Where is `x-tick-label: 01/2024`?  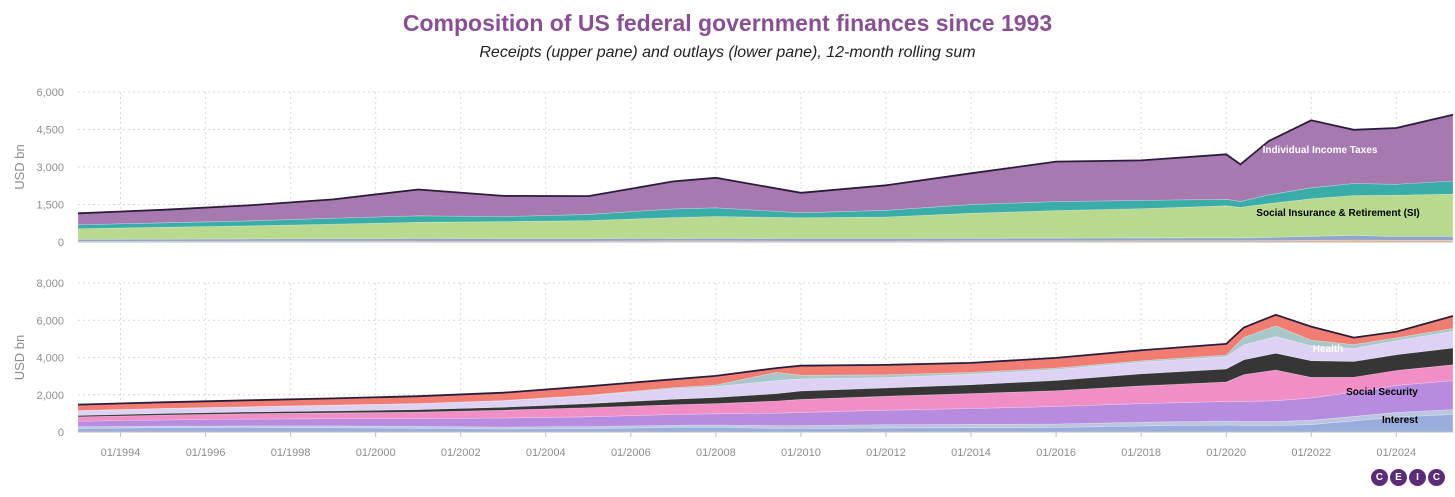 x-tick-label: 01/2024 is located at coordinates (1396, 453).